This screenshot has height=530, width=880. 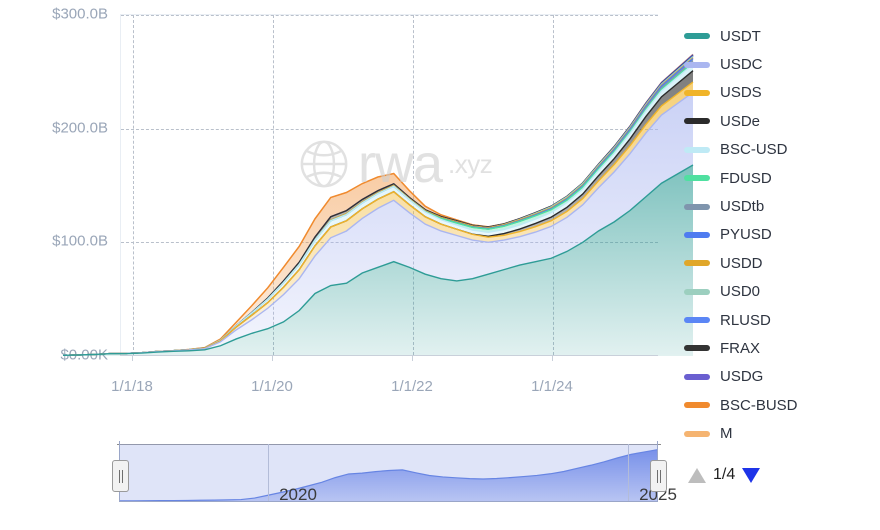 I want to click on legend-label: USDG, so click(x=742, y=377).